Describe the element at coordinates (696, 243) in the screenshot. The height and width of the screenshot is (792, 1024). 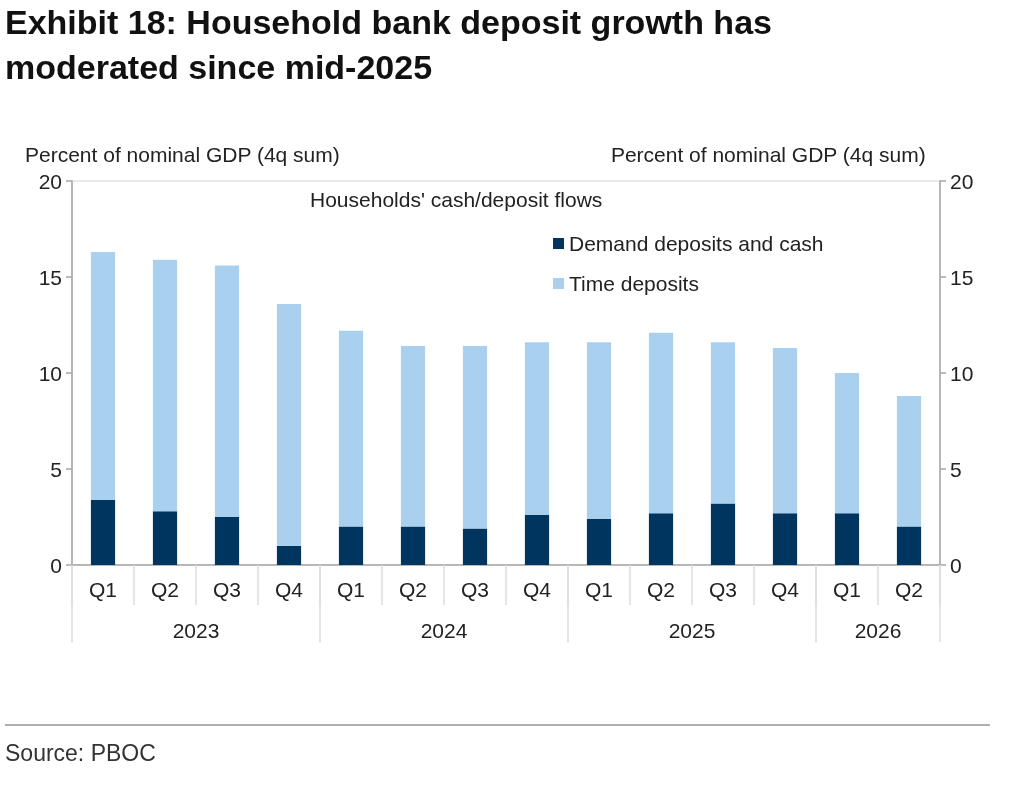
I see `legend-label: Demand deposits and cash` at that location.